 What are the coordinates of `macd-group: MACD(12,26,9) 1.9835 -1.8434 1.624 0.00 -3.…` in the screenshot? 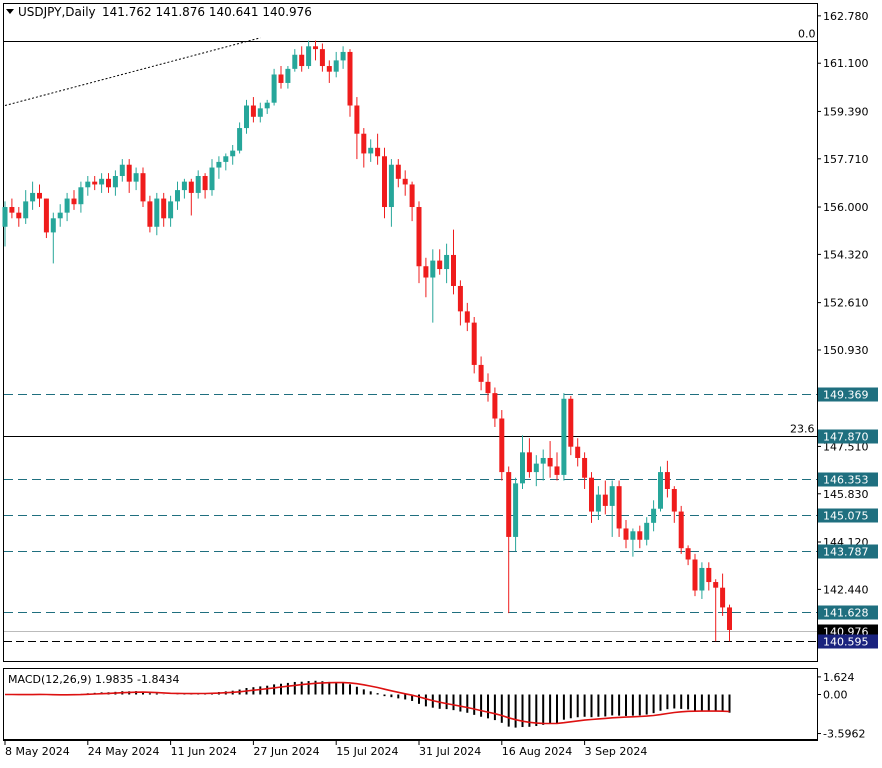 It's located at (435, 706).